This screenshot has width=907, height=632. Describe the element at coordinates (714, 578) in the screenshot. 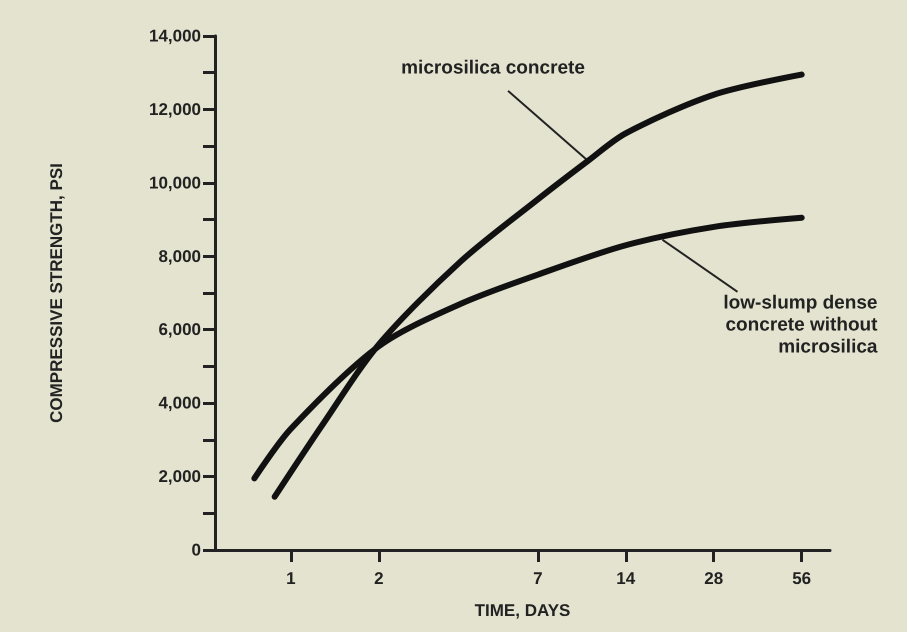

I see `x-tick-label: 28` at that location.